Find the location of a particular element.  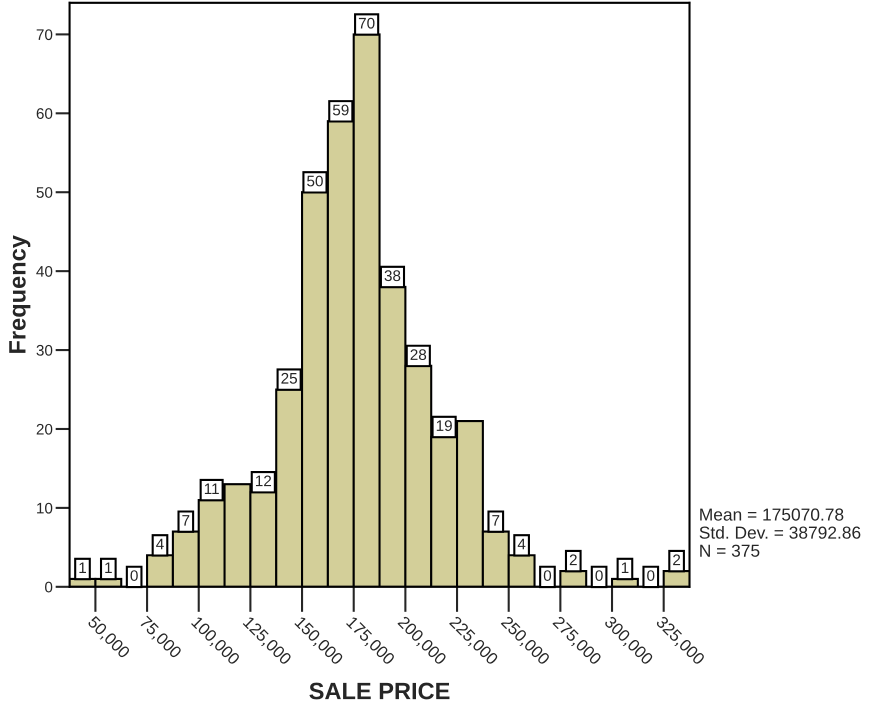

y-axis-title: Frequency is located at coordinates (19, 294).